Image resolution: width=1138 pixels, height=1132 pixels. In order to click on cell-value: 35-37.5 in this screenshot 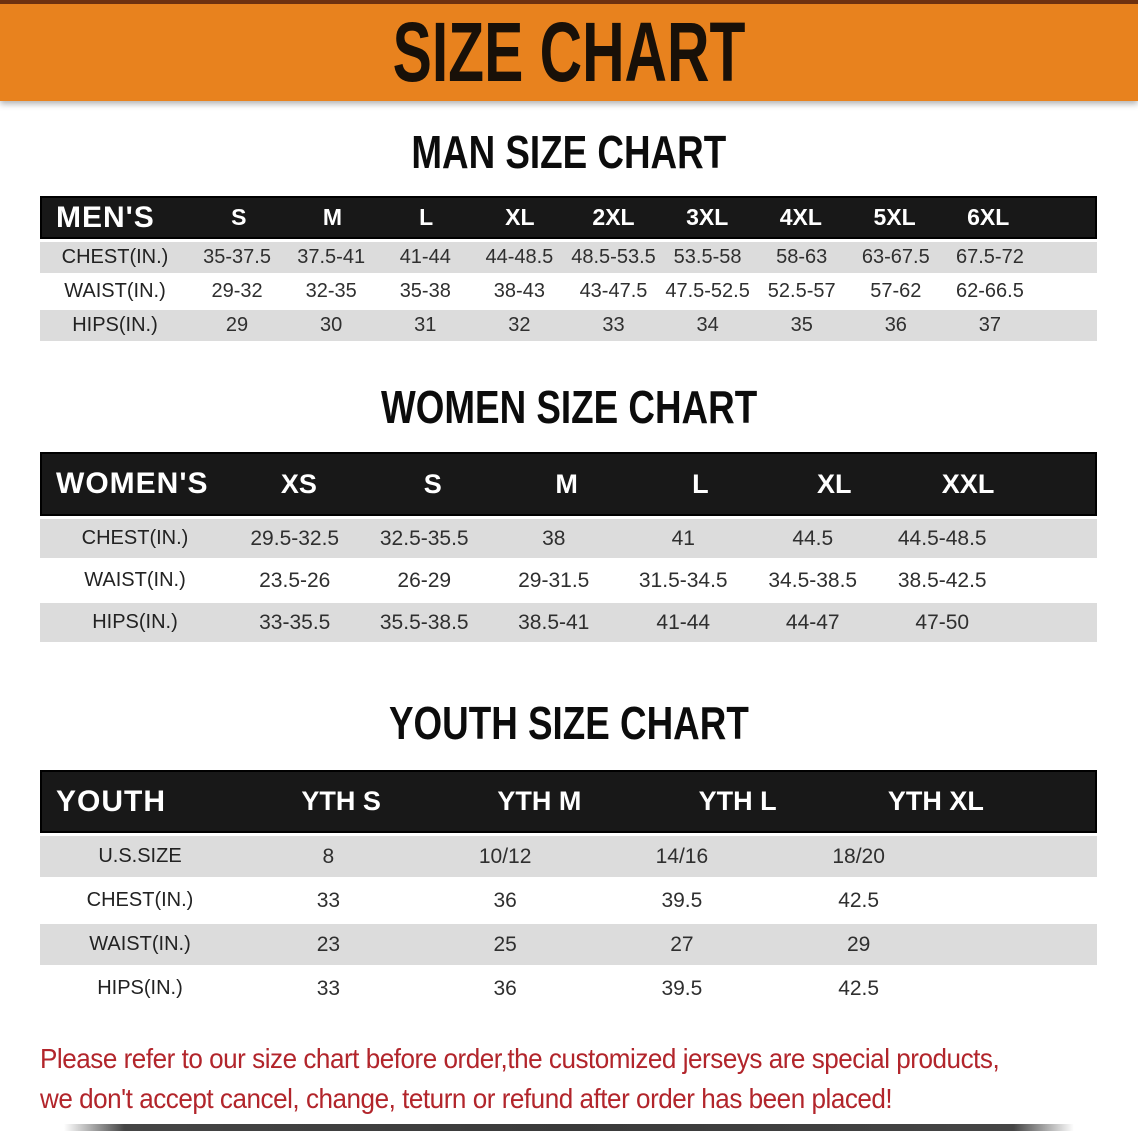, I will do `click(237, 257)`.